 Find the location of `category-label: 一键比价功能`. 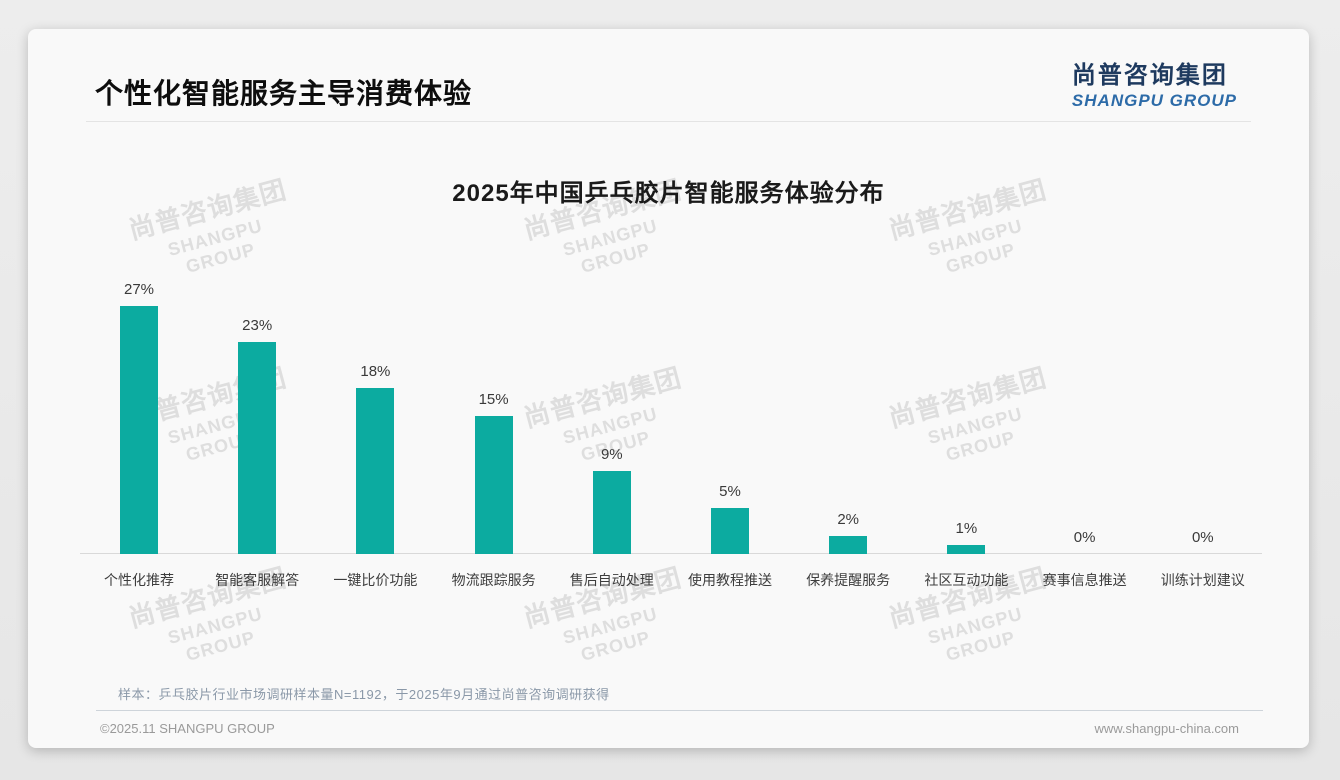

category-label: 一键比价功能 is located at coordinates (375, 580).